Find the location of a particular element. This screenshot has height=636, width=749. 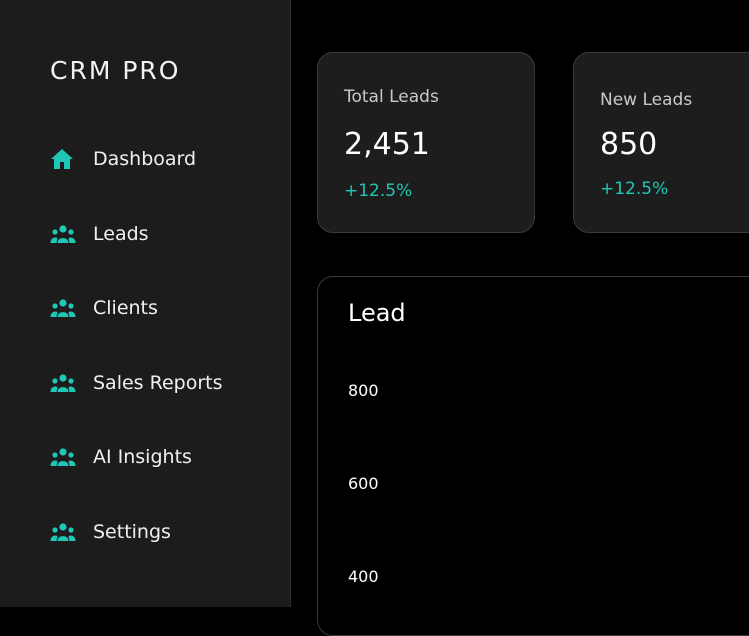

stat-card-new-leads: New Leads 850 +12.5% is located at coordinates (661, 142).